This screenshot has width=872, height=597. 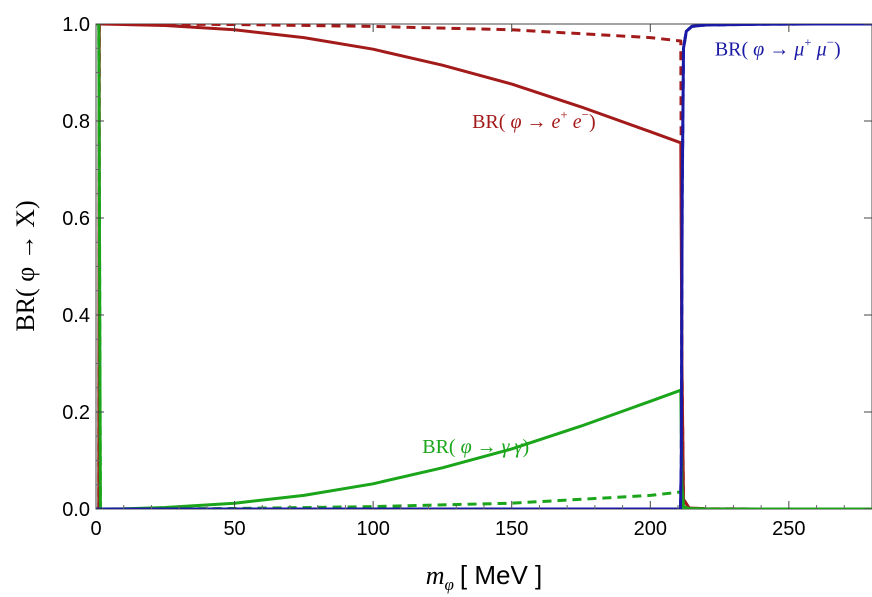 What do you see at coordinates (95, 529) in the screenshot?
I see `x-tick-label: 0` at bounding box center [95, 529].